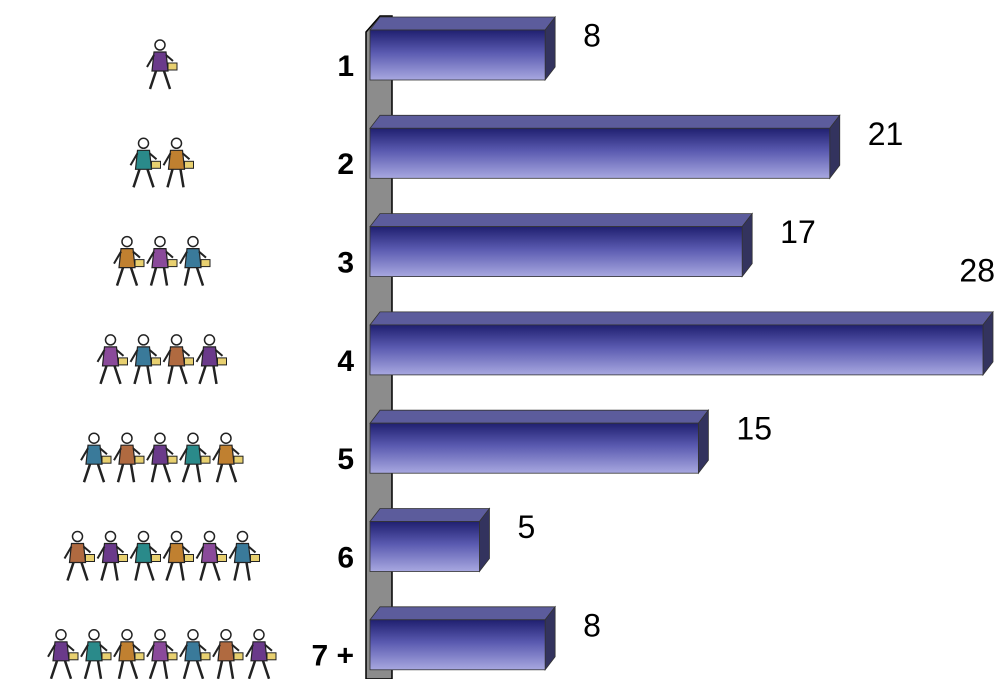  Describe the element at coordinates (526, 527) in the screenshot. I see `value-label: 5` at that location.